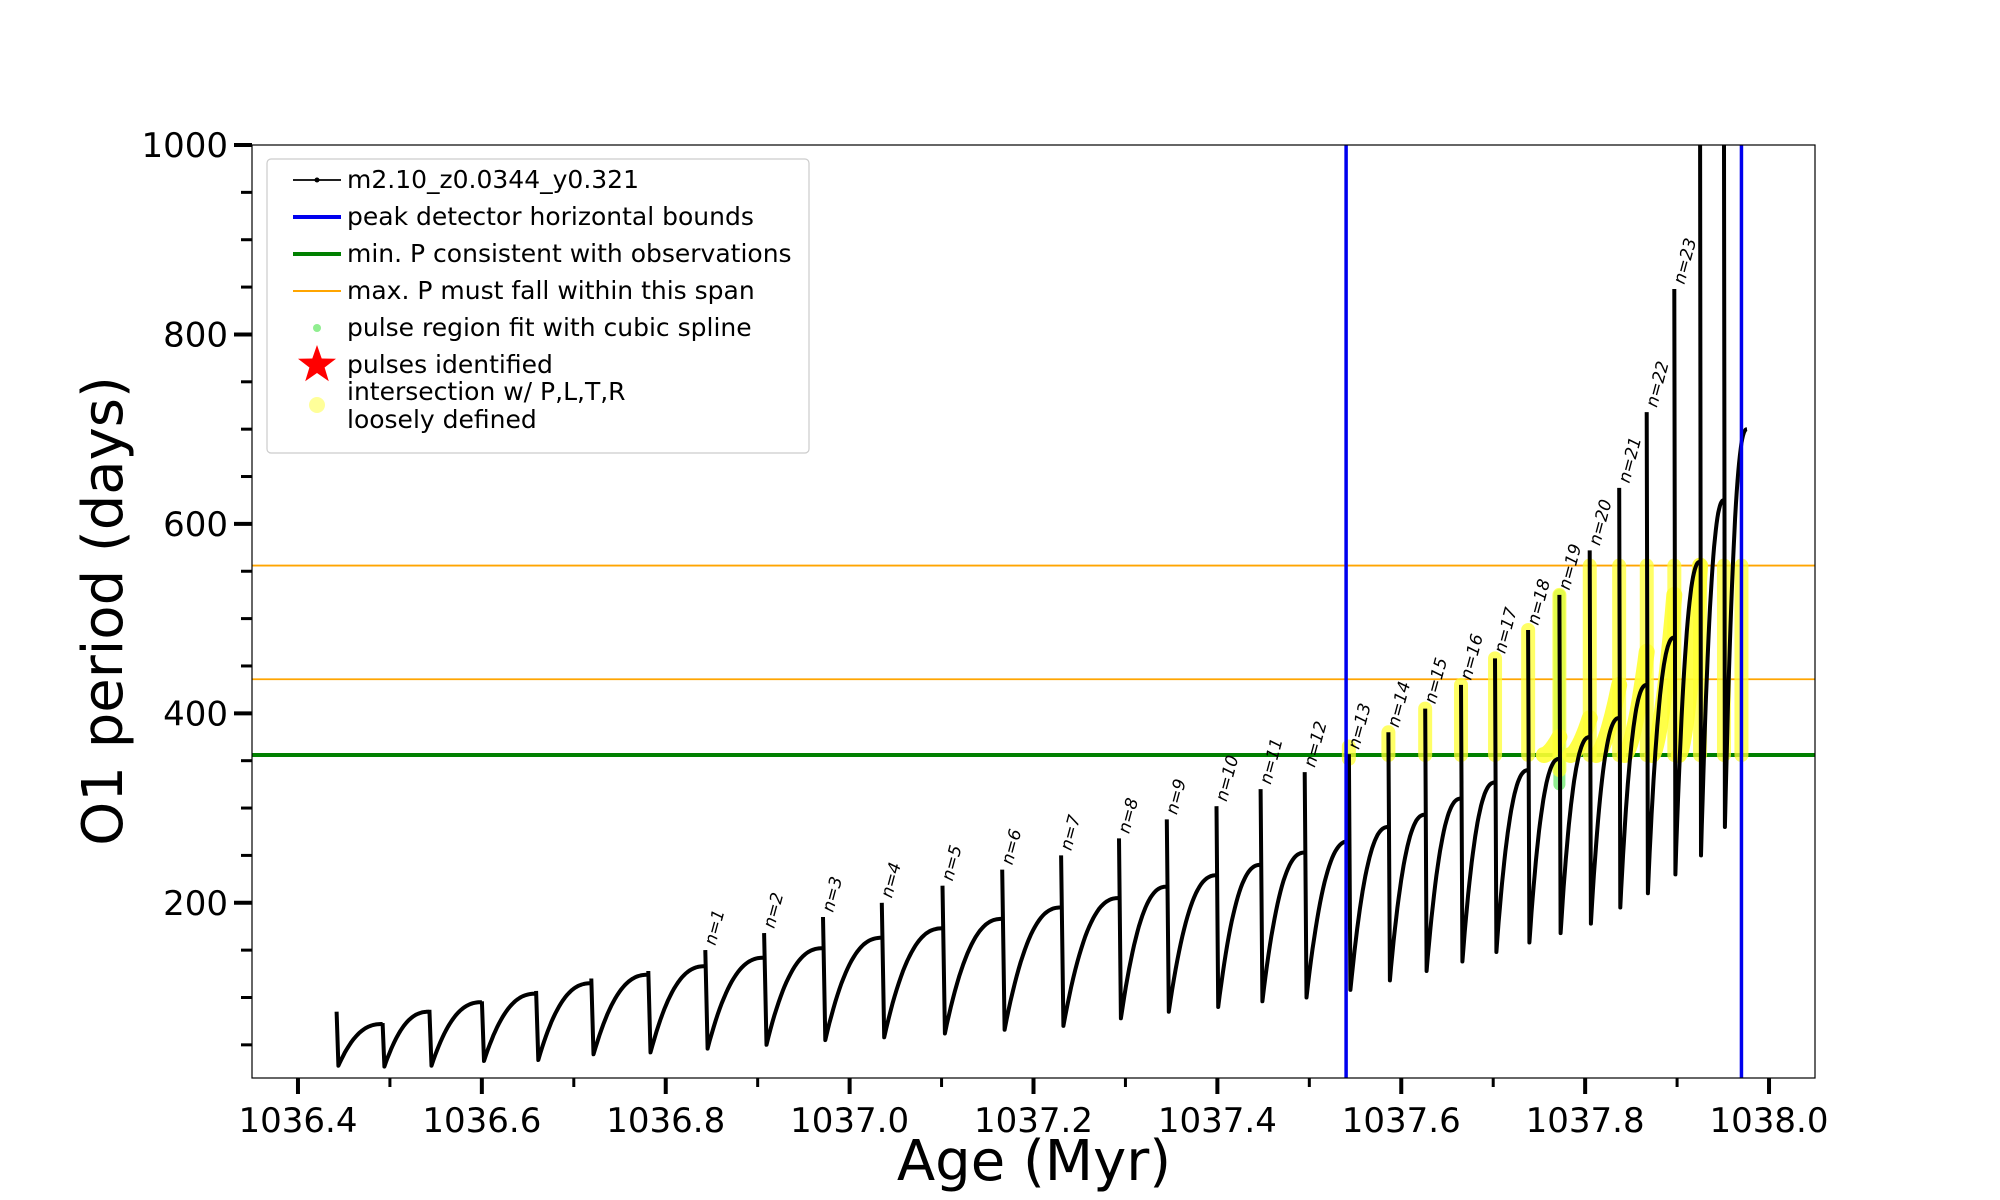 The width and height of the screenshot is (2000, 1200). What do you see at coordinates (450, 364) in the screenshot?
I see `legend-label-5: pulses identified` at bounding box center [450, 364].